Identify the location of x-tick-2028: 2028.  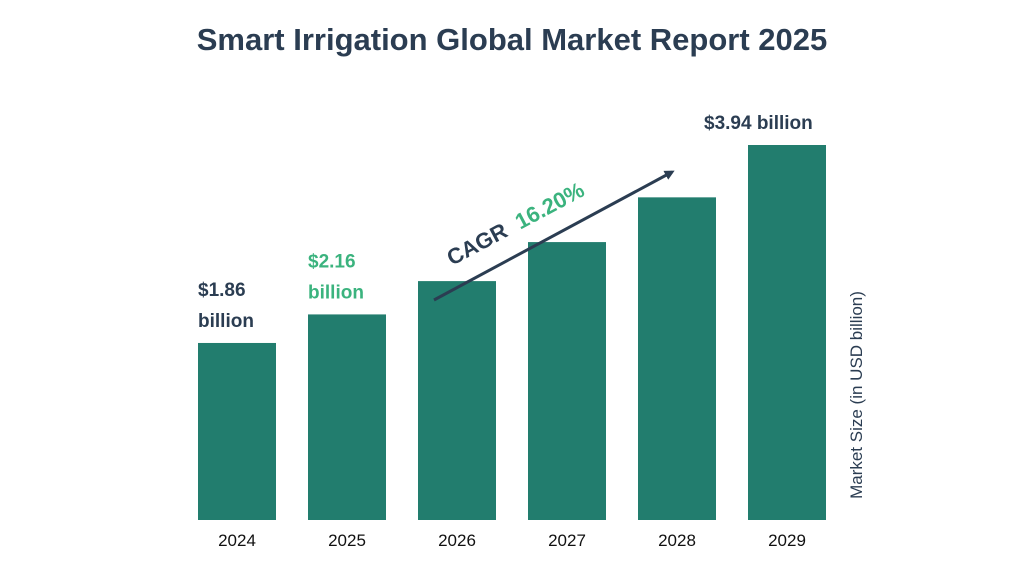
(677, 540).